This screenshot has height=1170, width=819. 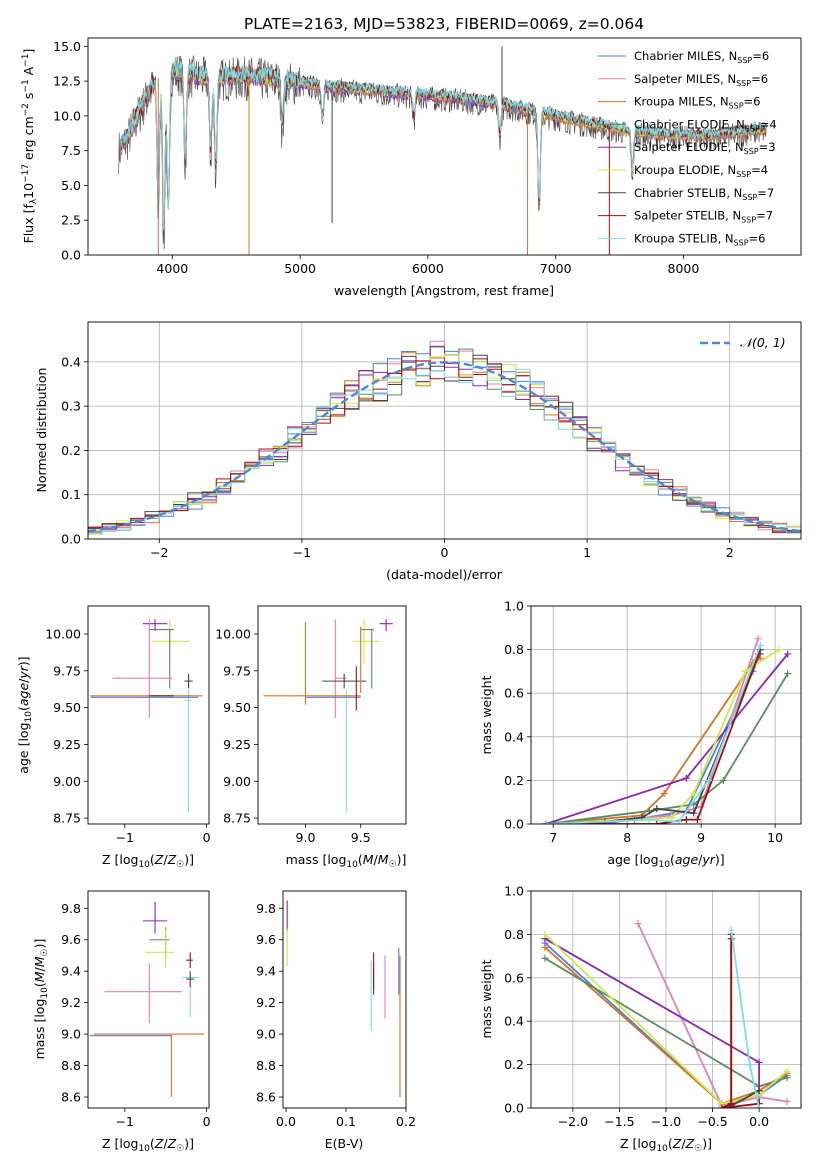 I want to click on y-tick-label: 1.0, so click(x=514, y=891).